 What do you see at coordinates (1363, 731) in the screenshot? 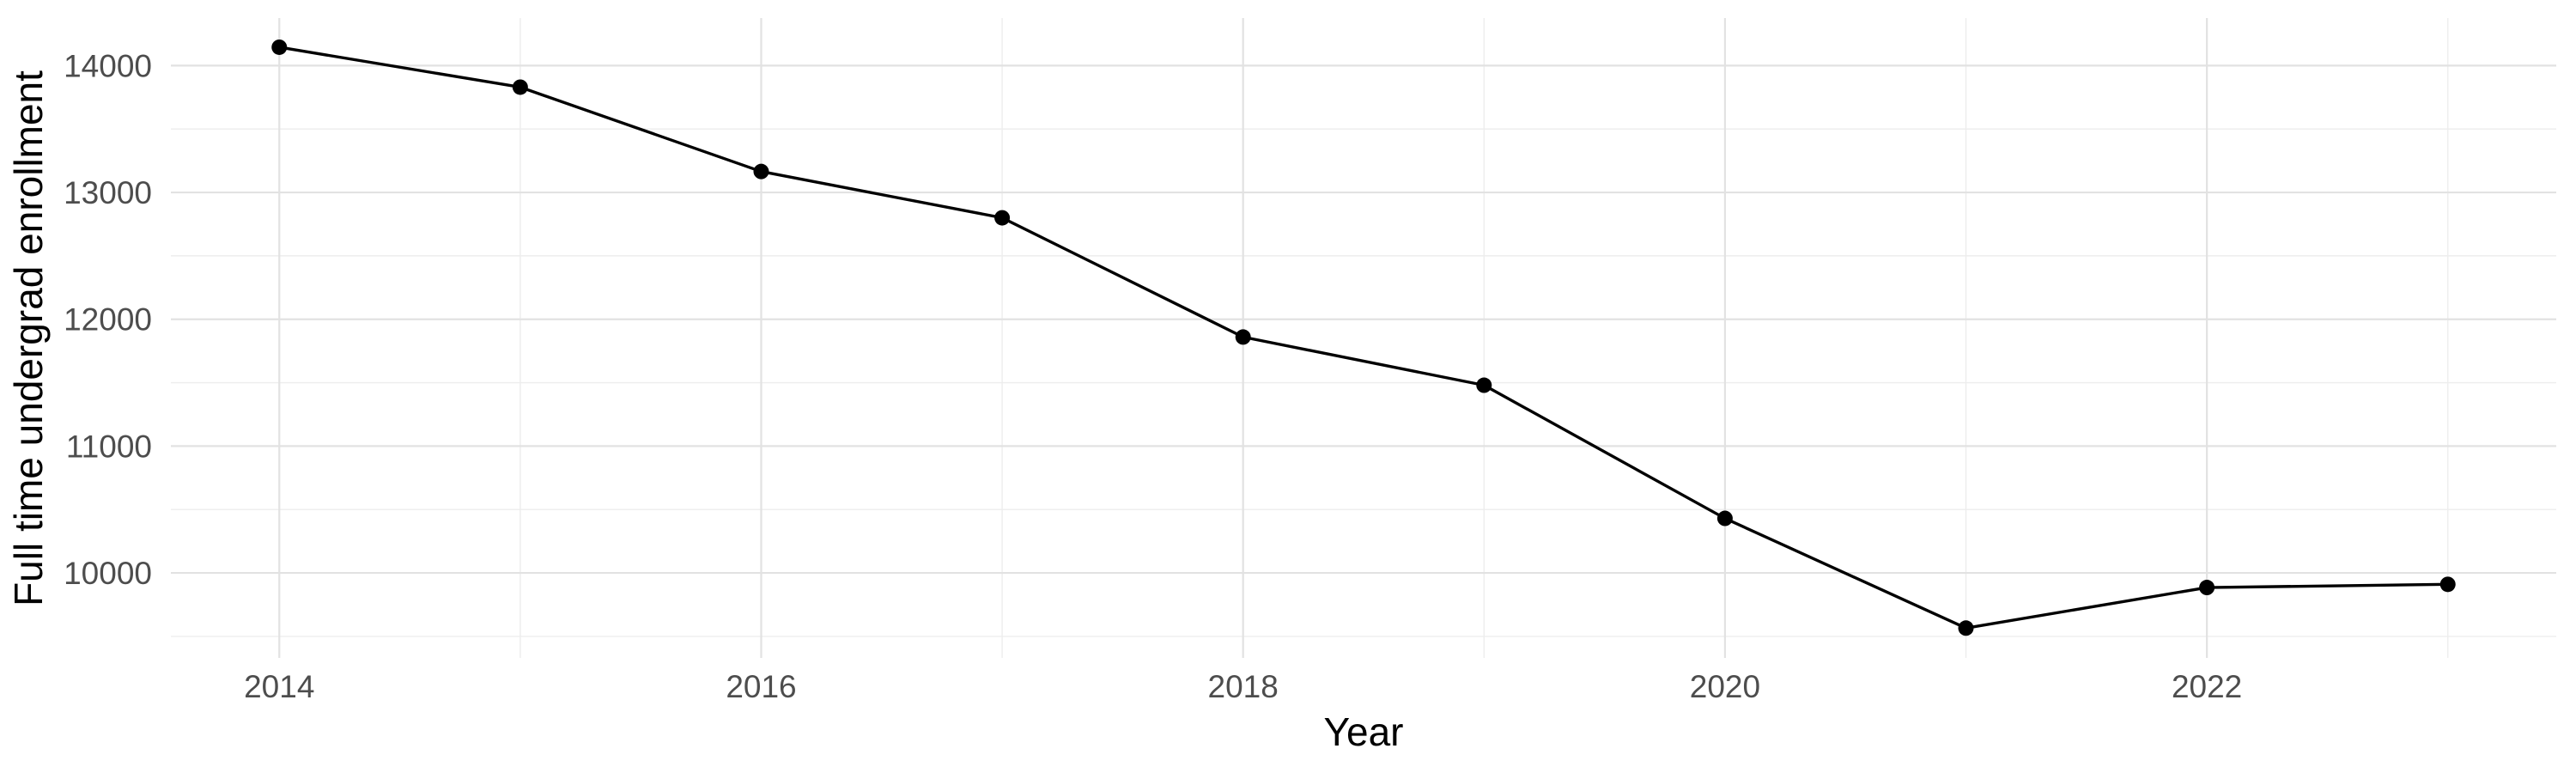
I see `x-axis-title: Year` at bounding box center [1363, 731].